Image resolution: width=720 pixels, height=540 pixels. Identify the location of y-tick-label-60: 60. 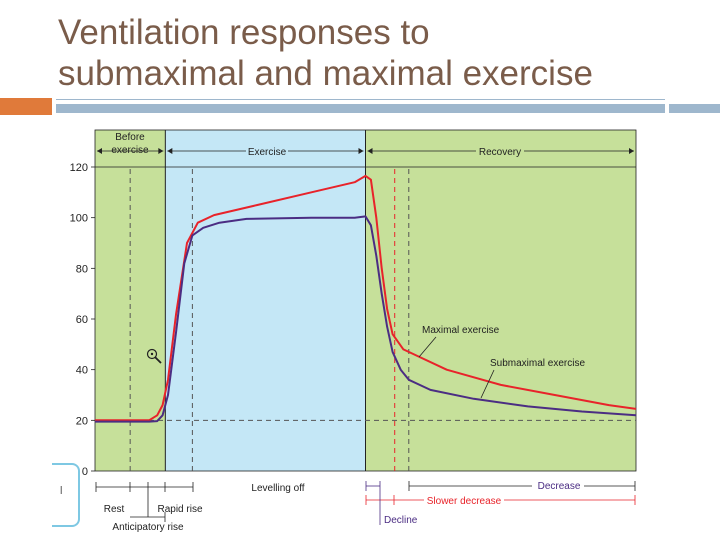
(82, 320).